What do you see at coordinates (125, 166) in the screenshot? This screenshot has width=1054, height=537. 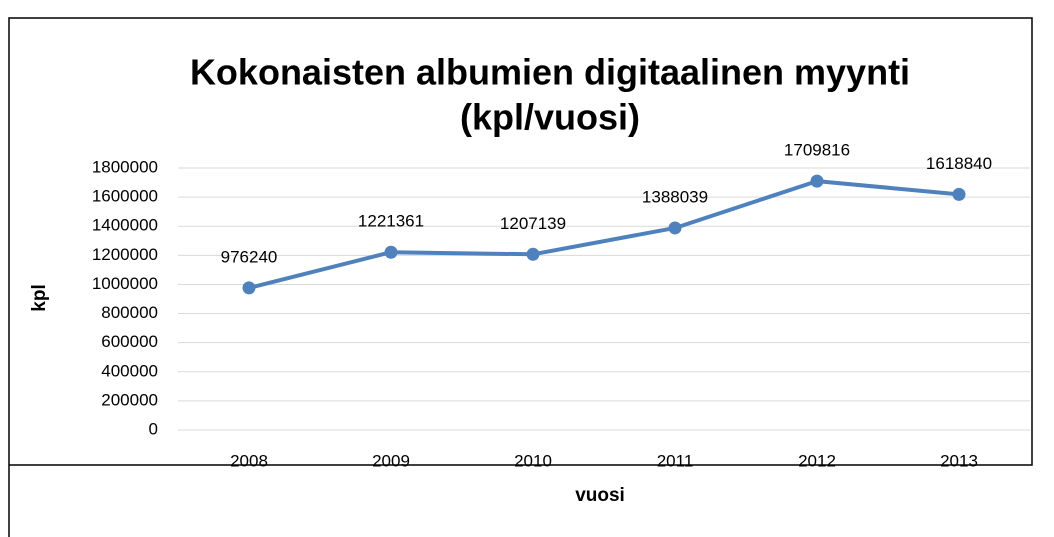 I see `y-tick-label: 1800000` at bounding box center [125, 166].